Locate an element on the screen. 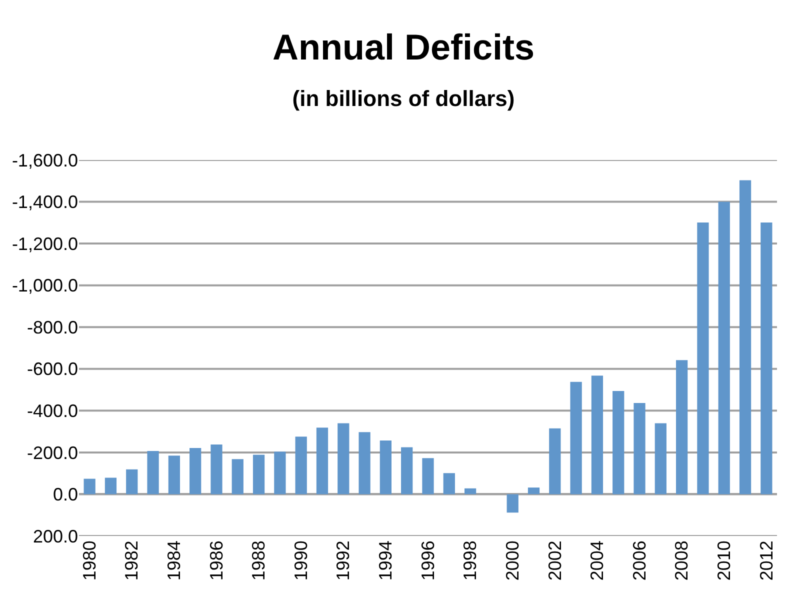 The image size is (807, 593). y-tick-label: -1,600.0 is located at coordinates (45, 160).